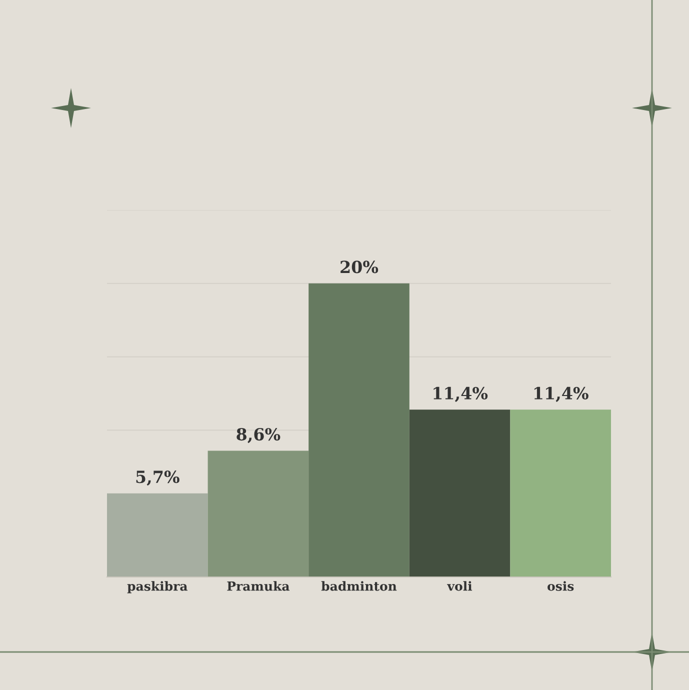 The height and width of the screenshot is (690, 689). What do you see at coordinates (158, 478) in the screenshot?
I see `data-label: 5,7%` at bounding box center [158, 478].